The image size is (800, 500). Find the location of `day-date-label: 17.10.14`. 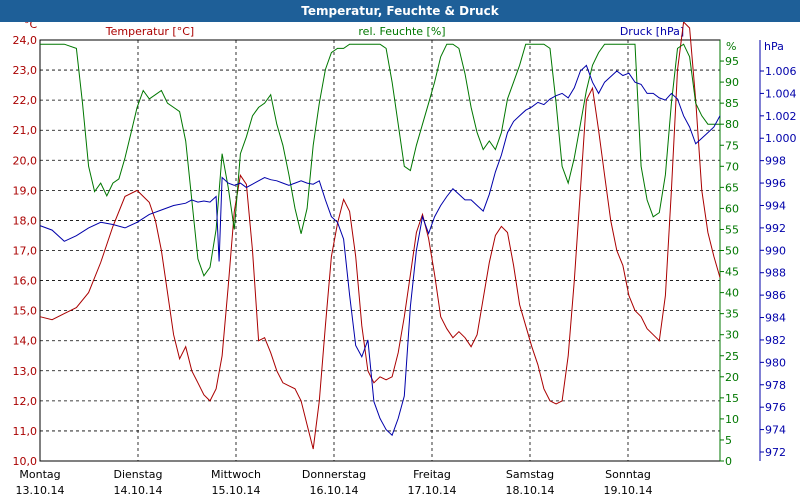

day-date-label: 17.10.14 is located at coordinates (432, 490).